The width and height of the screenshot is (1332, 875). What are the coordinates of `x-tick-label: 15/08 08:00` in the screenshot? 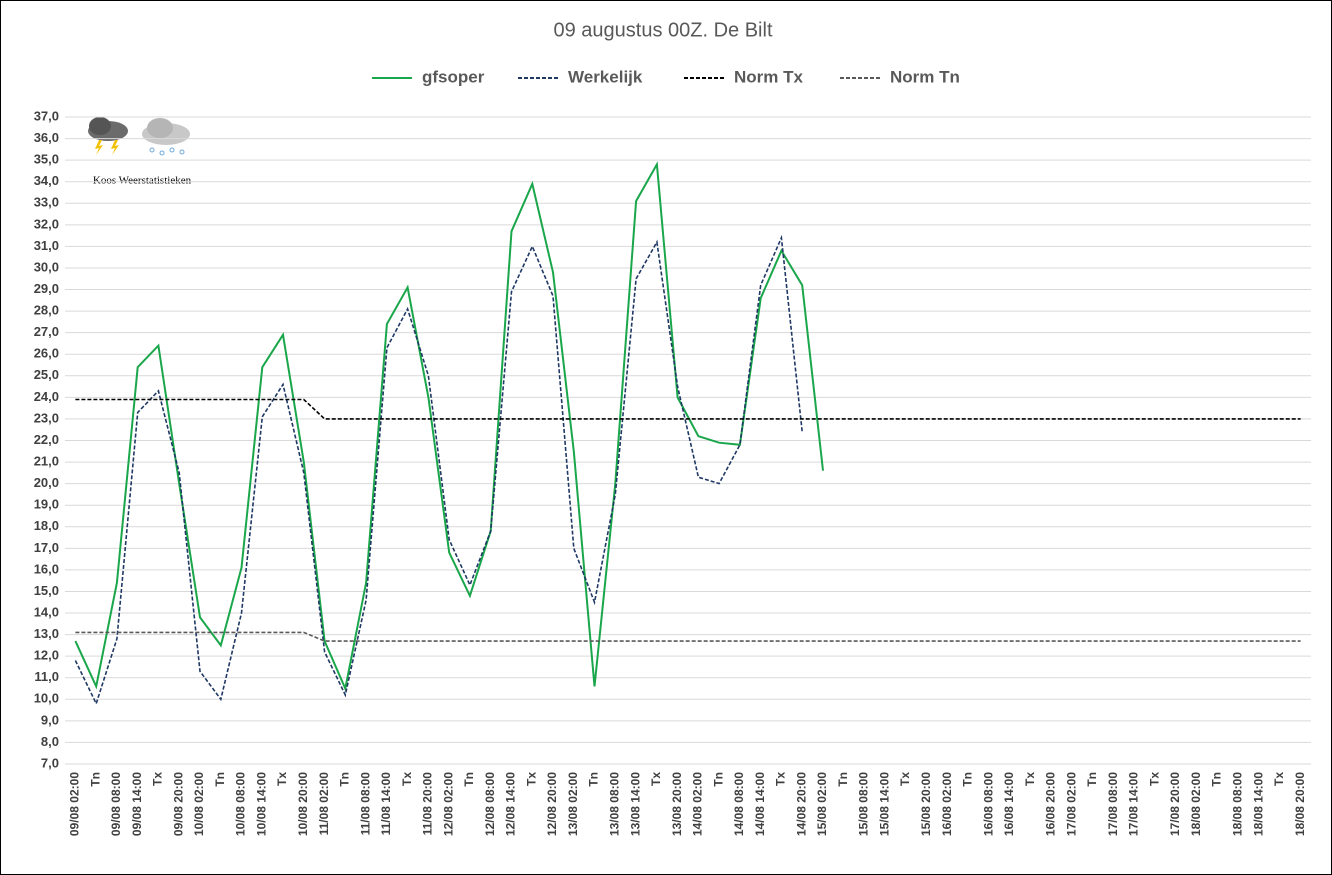 It's located at (864, 804).